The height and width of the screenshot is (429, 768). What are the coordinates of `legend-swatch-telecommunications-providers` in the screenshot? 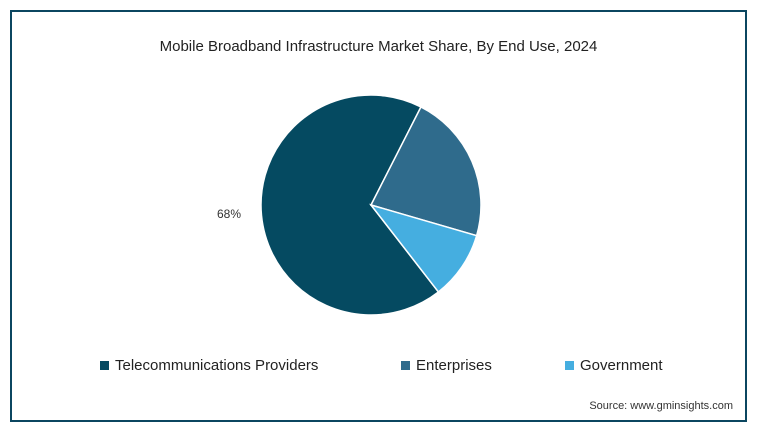 It's located at (104, 365).